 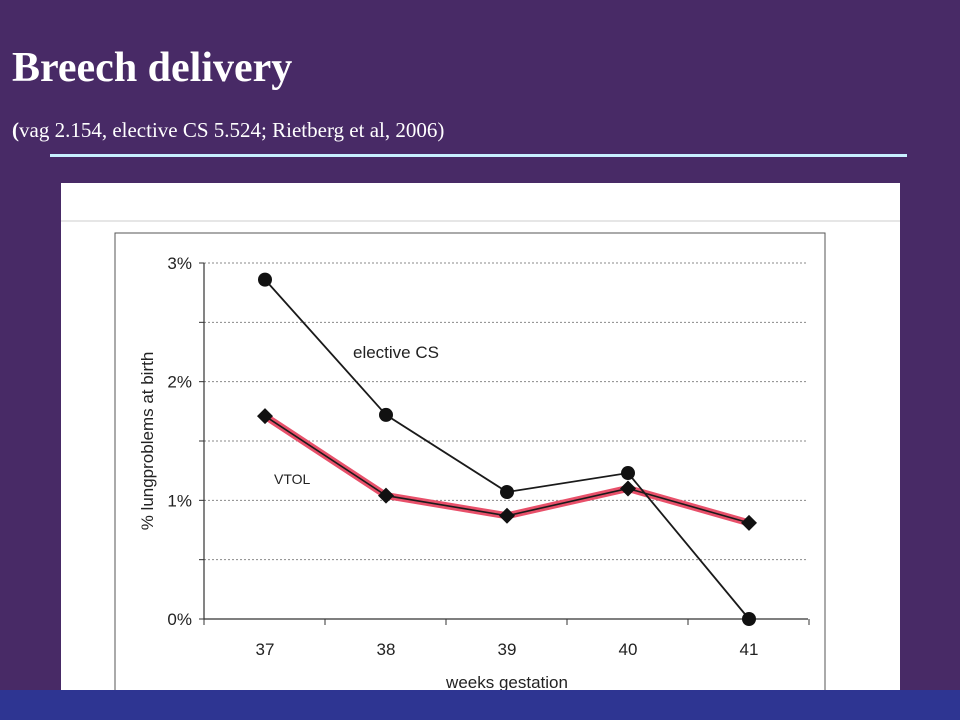 I want to click on vtol-highlight, so click(x=506, y=470).